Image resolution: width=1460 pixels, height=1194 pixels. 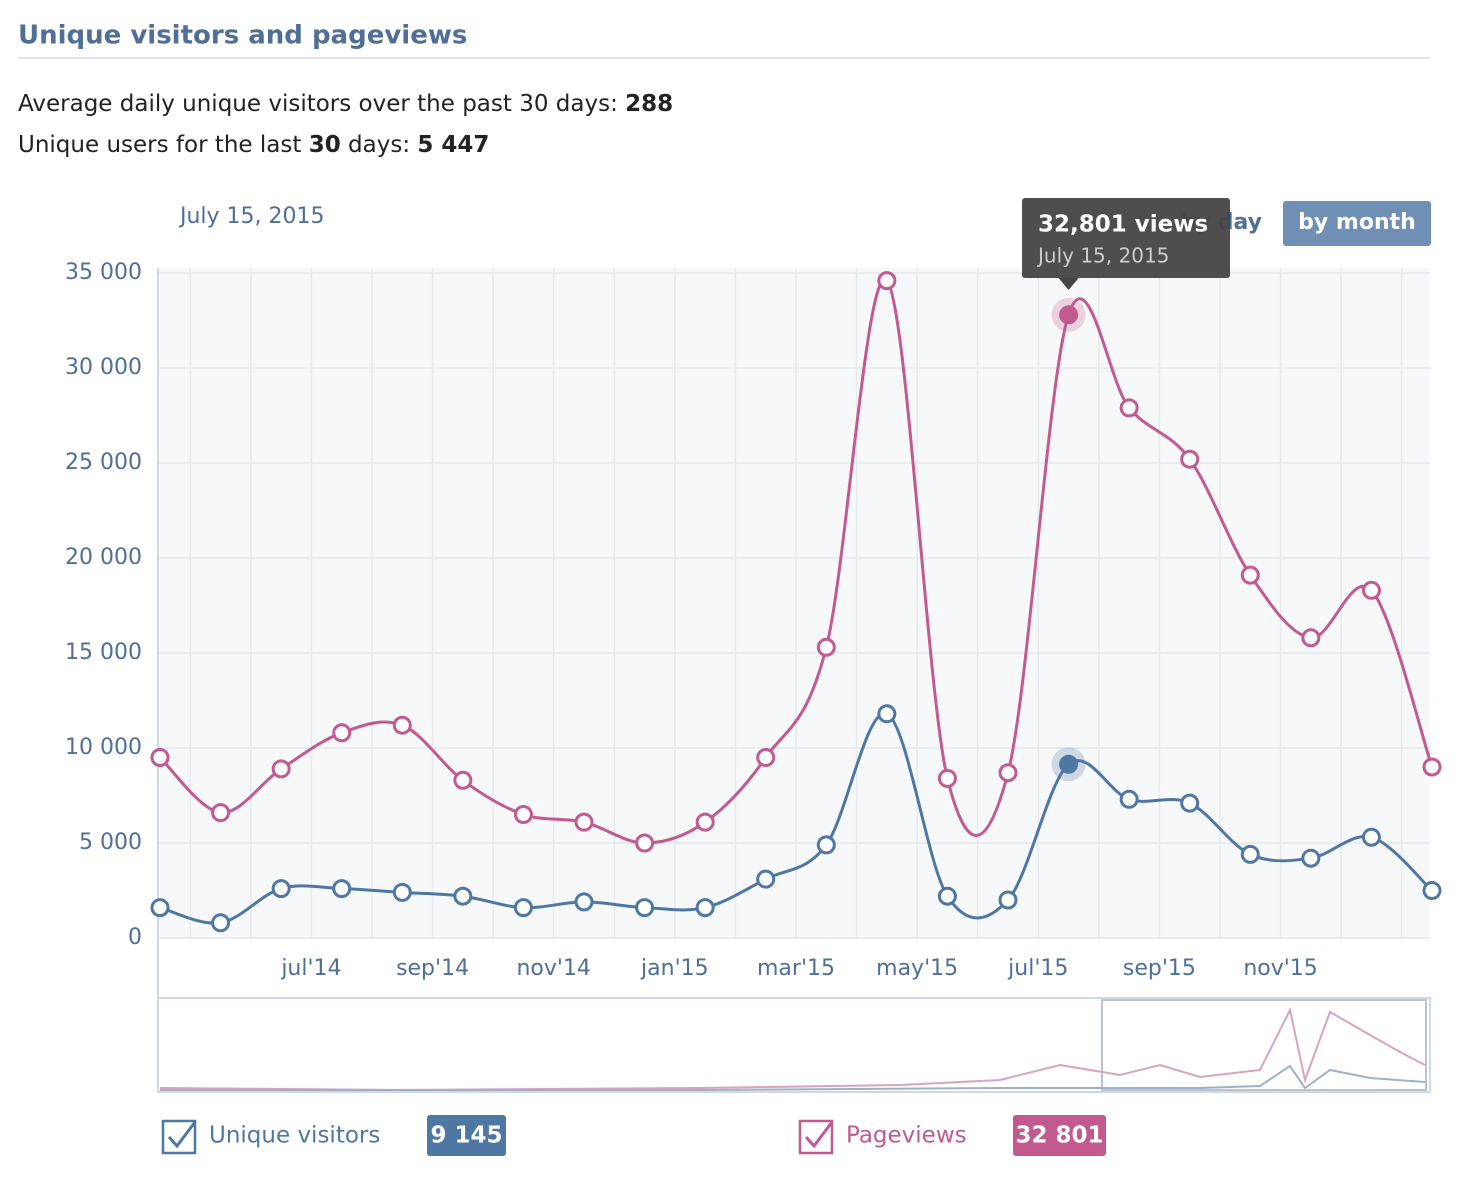 What do you see at coordinates (1102, 256) in the screenshot?
I see `tooltip-date: July 15, 2015` at bounding box center [1102, 256].